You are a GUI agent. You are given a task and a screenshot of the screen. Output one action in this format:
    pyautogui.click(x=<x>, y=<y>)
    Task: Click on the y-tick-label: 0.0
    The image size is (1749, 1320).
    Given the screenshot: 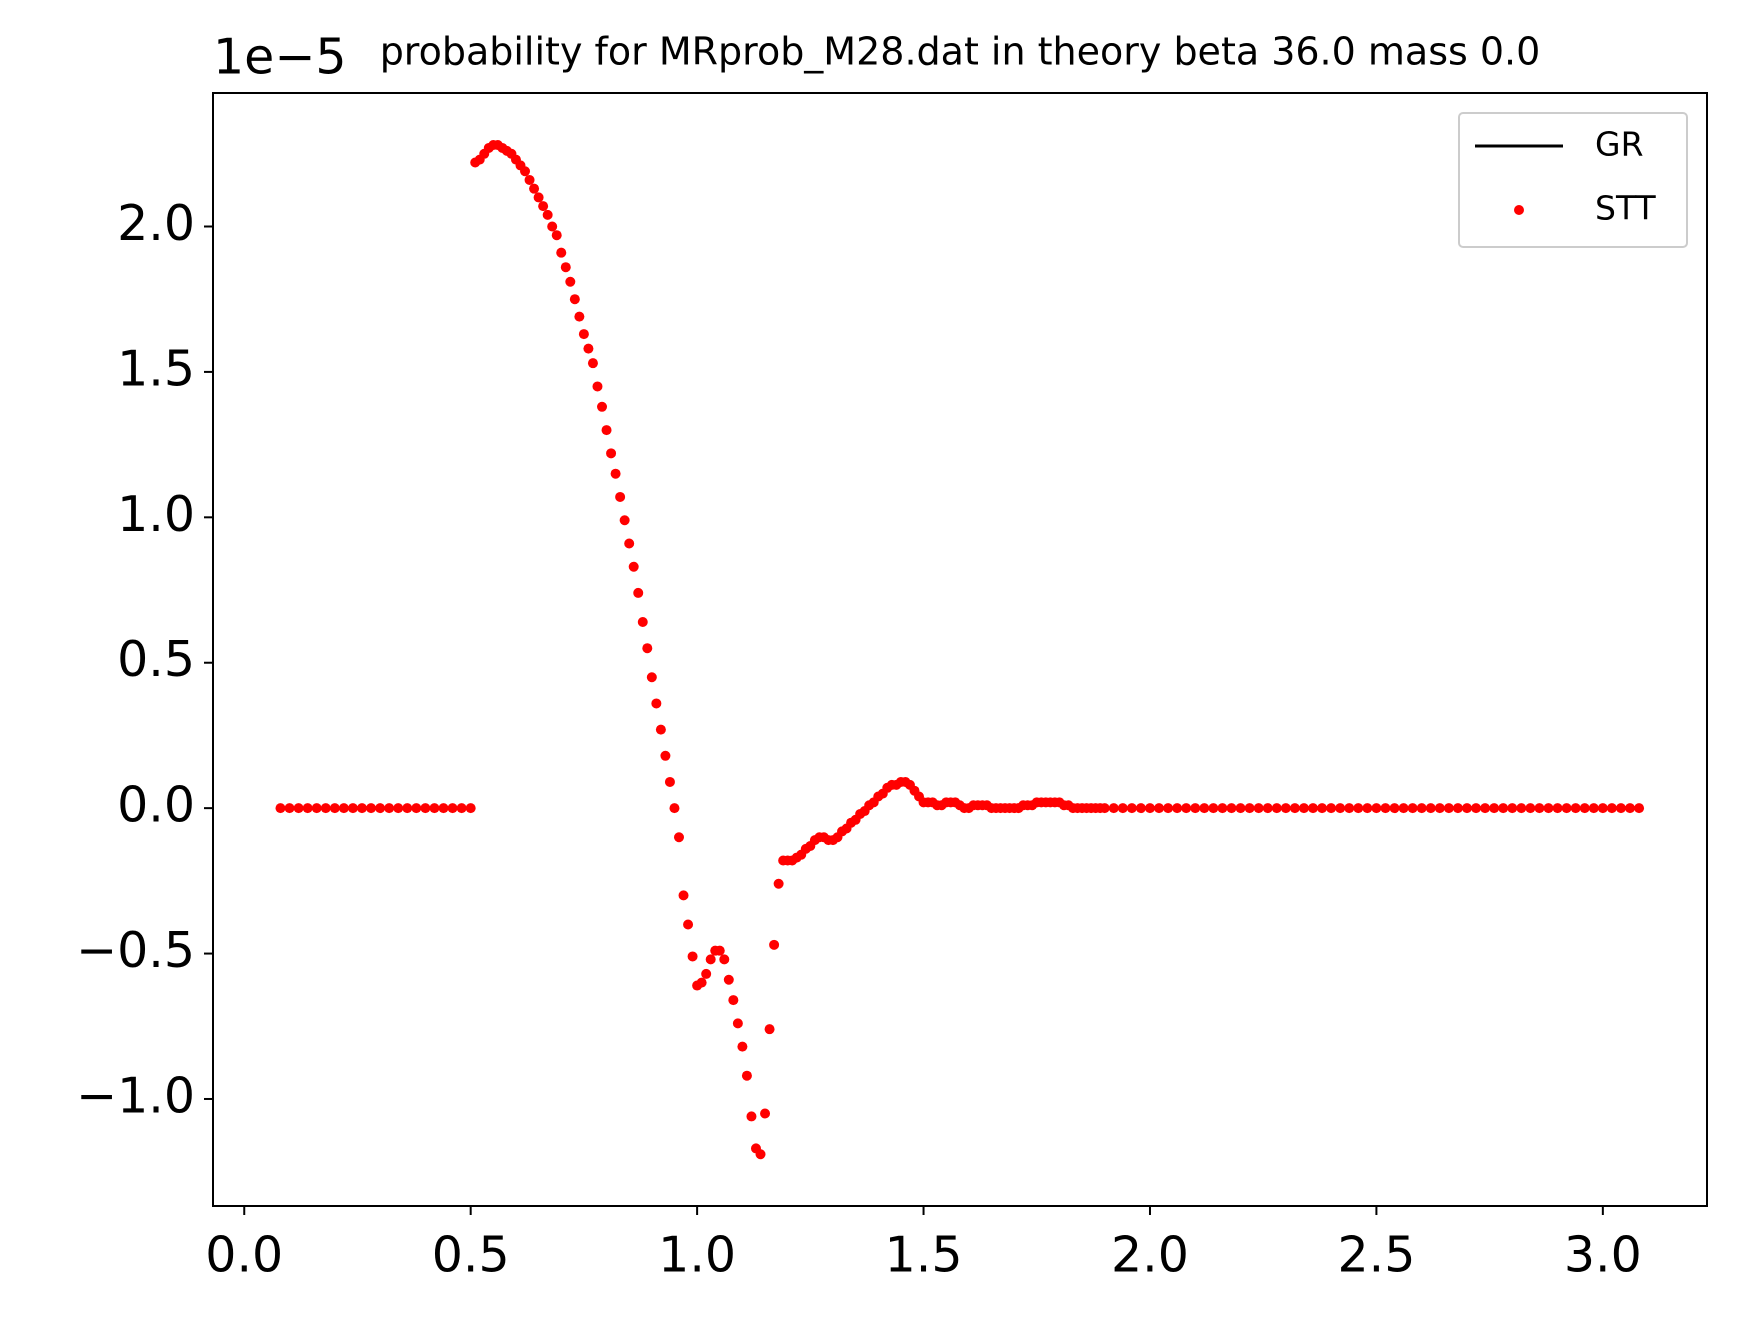 What is the action you would take?
    pyautogui.click(x=156, y=805)
    